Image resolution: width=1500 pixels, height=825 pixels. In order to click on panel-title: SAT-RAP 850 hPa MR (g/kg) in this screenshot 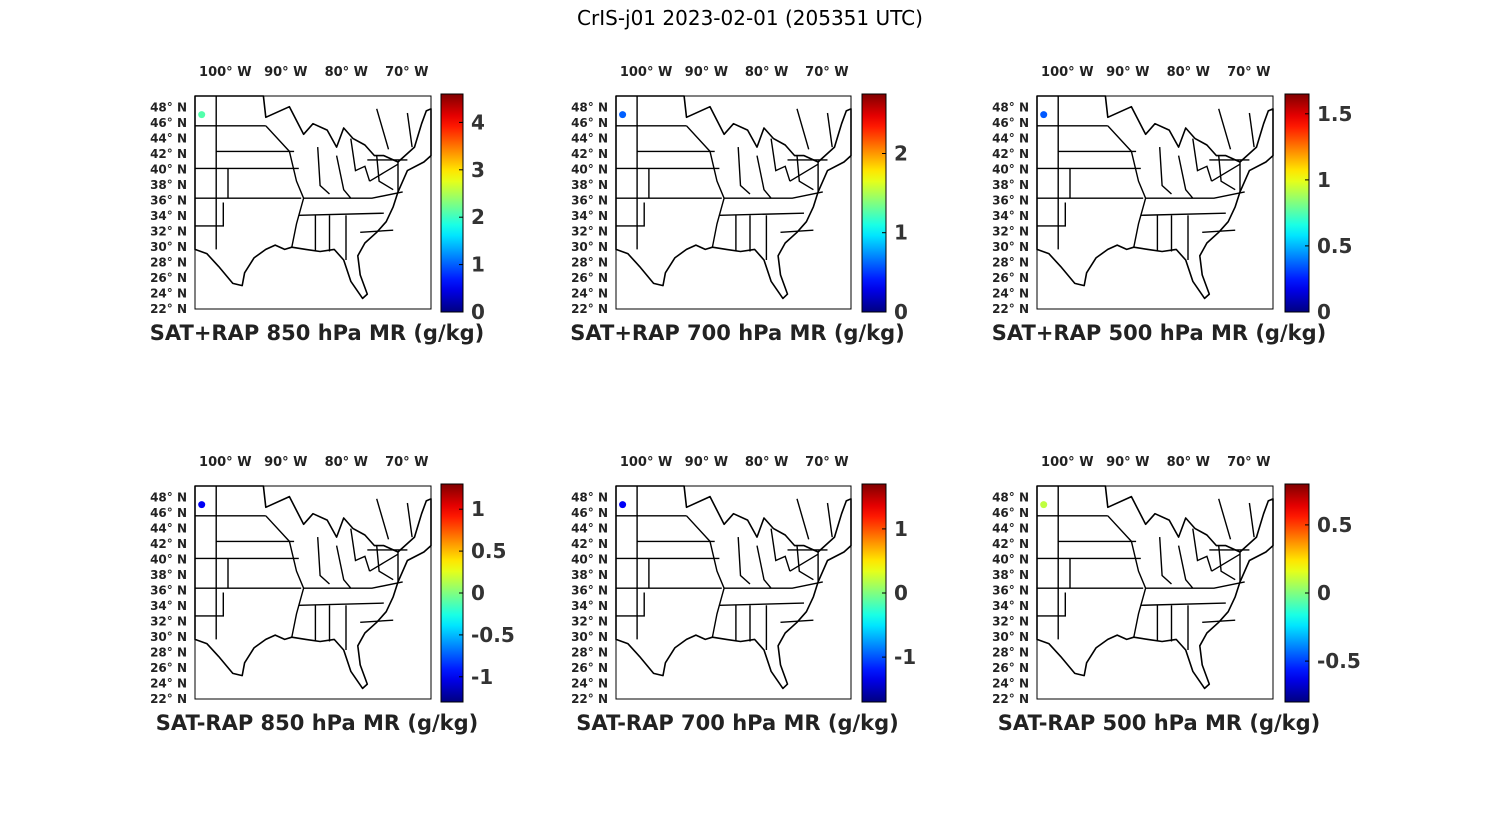, I will do `click(317, 723)`.